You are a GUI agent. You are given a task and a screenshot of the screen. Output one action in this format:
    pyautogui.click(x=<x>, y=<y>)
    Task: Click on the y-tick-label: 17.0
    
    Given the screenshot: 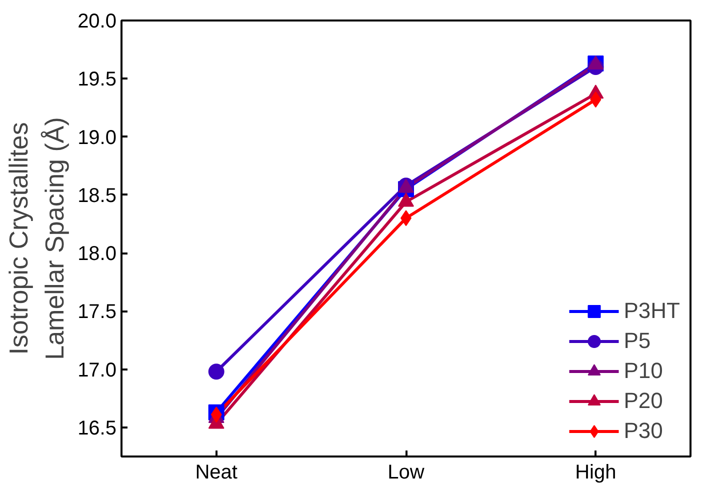 What is the action you would take?
    pyautogui.click(x=97, y=370)
    